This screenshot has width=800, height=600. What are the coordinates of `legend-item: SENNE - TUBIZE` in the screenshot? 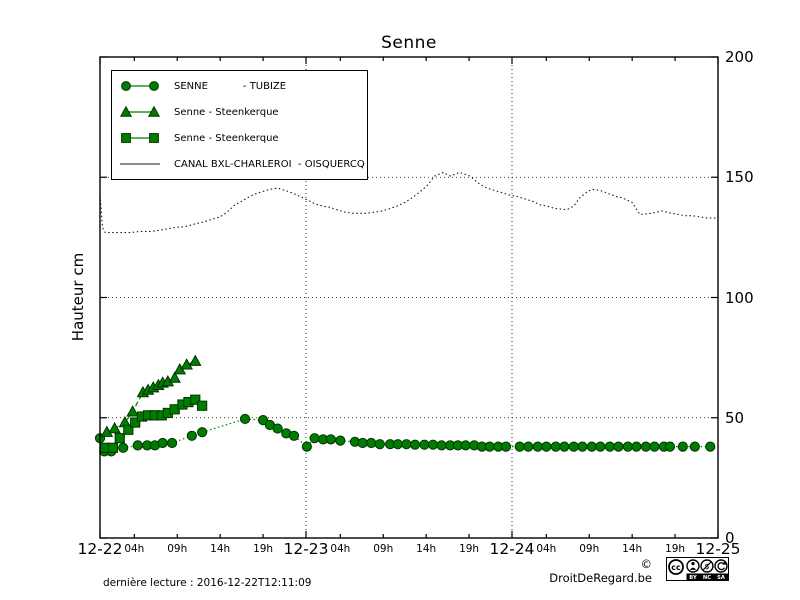 It's located at (239, 86).